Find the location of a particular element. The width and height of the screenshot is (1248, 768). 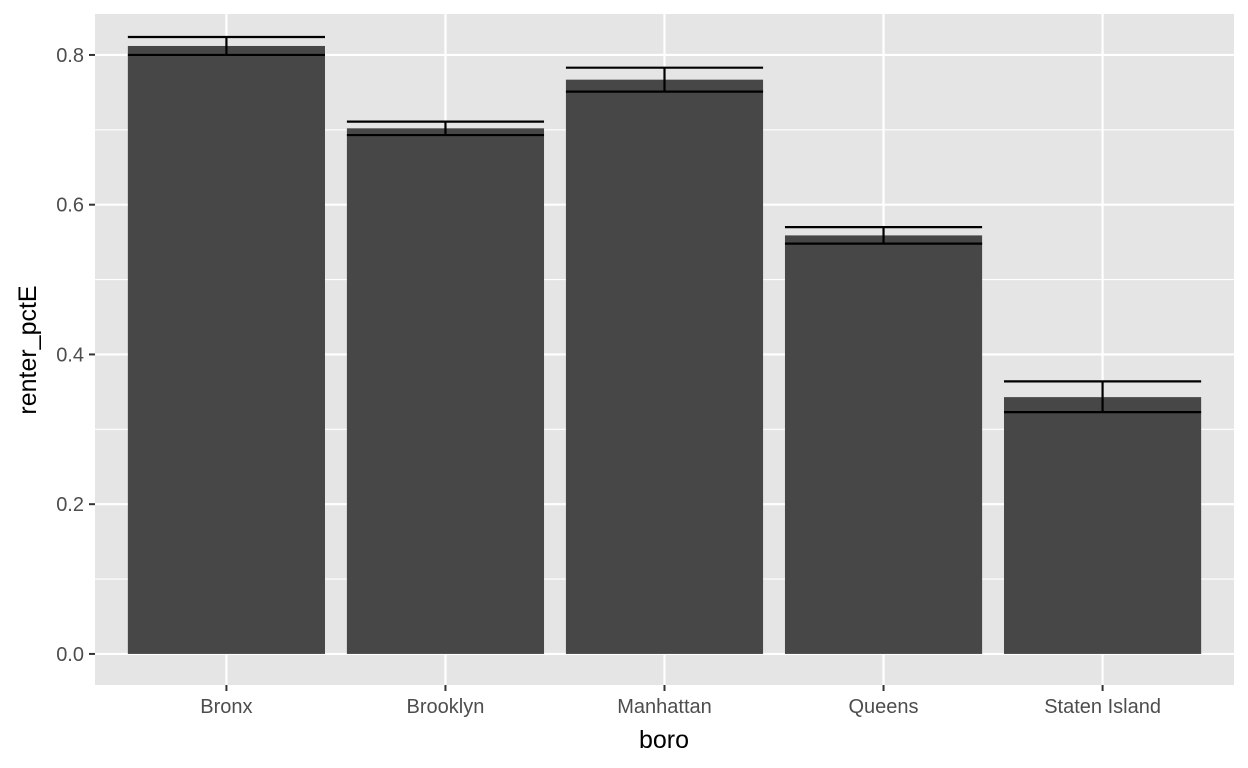

x-tick-label: Bronx is located at coordinates (226, 707).